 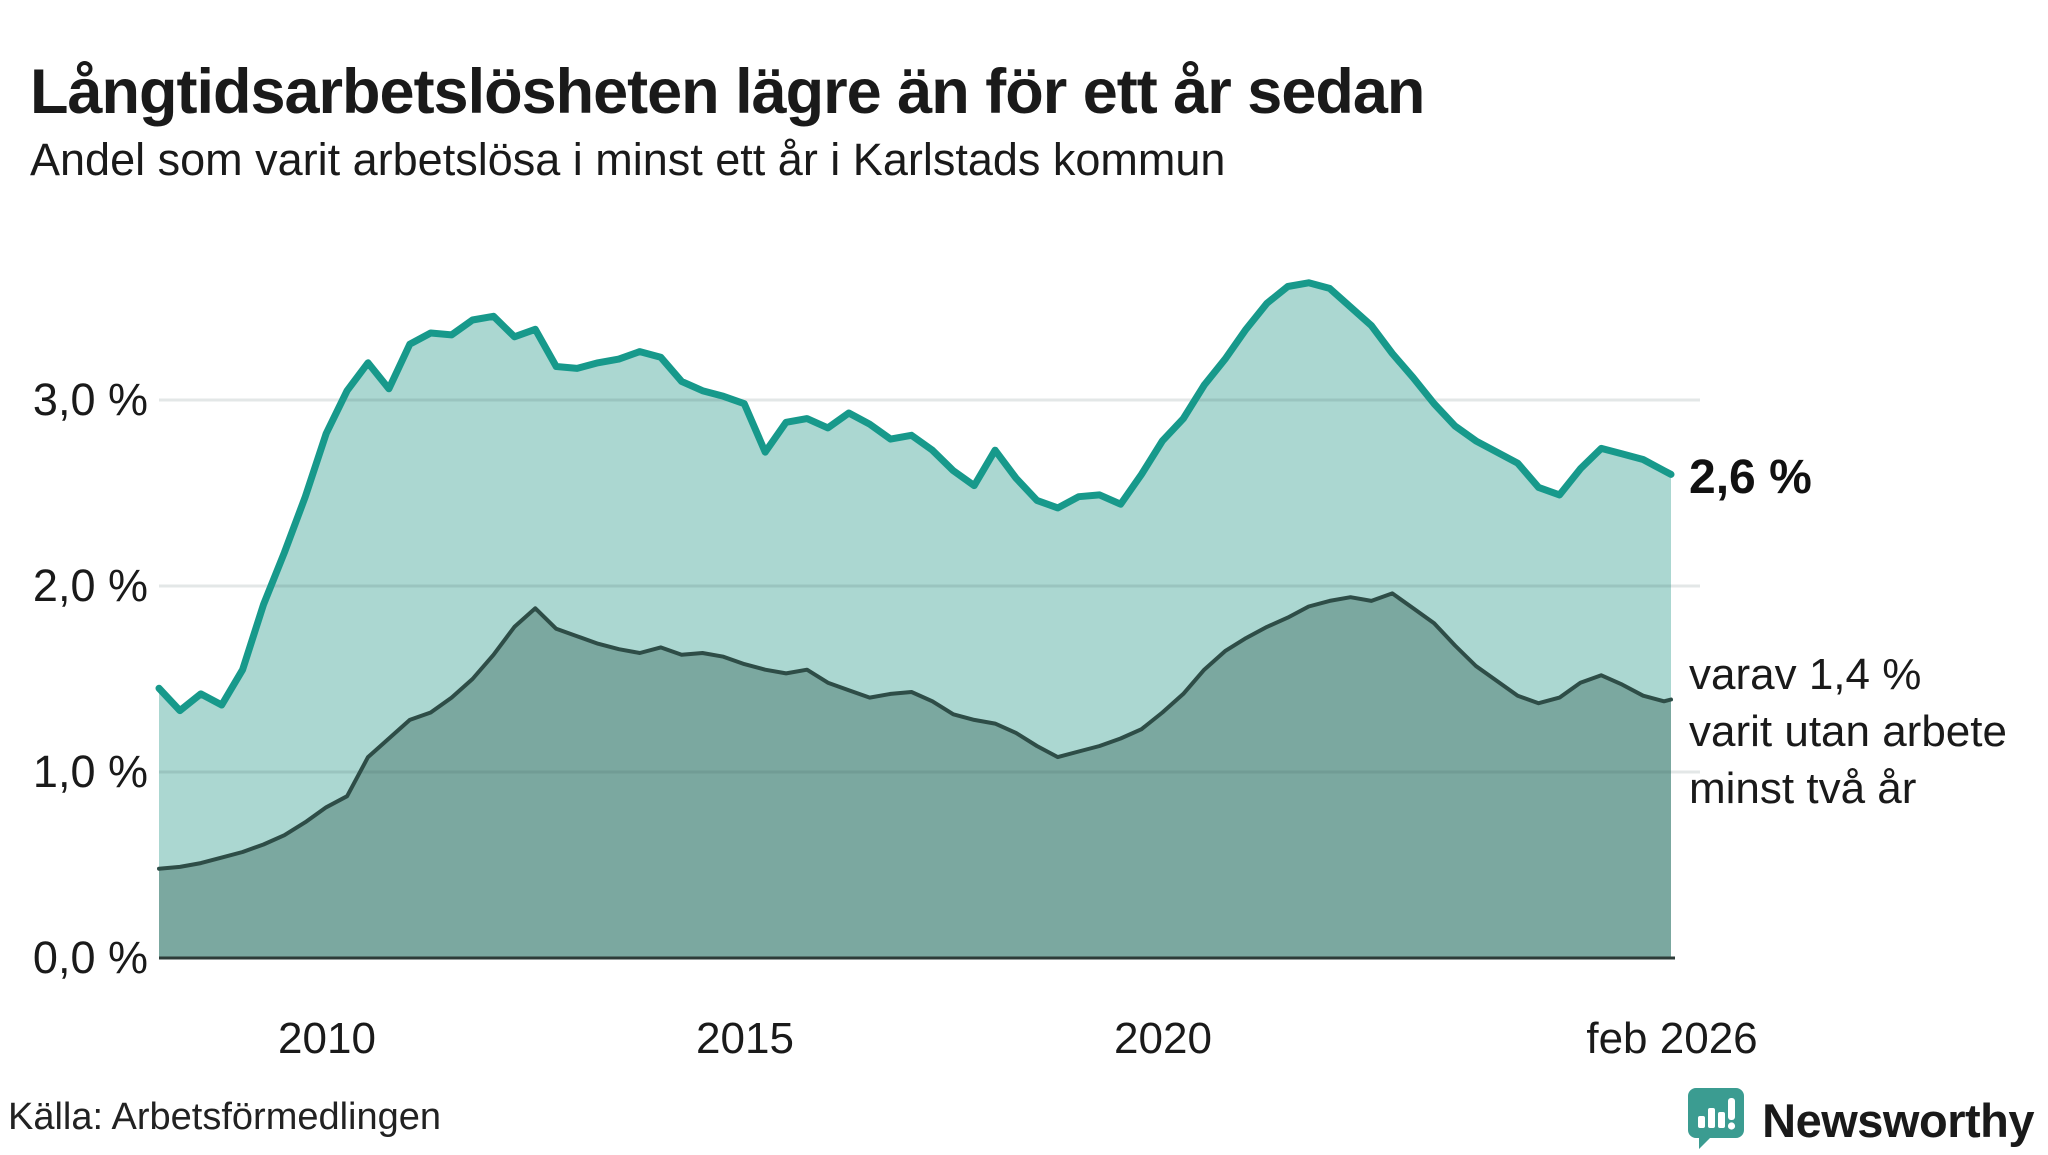 I want to click on x-tick-2010: 2010, so click(x=327, y=1038).